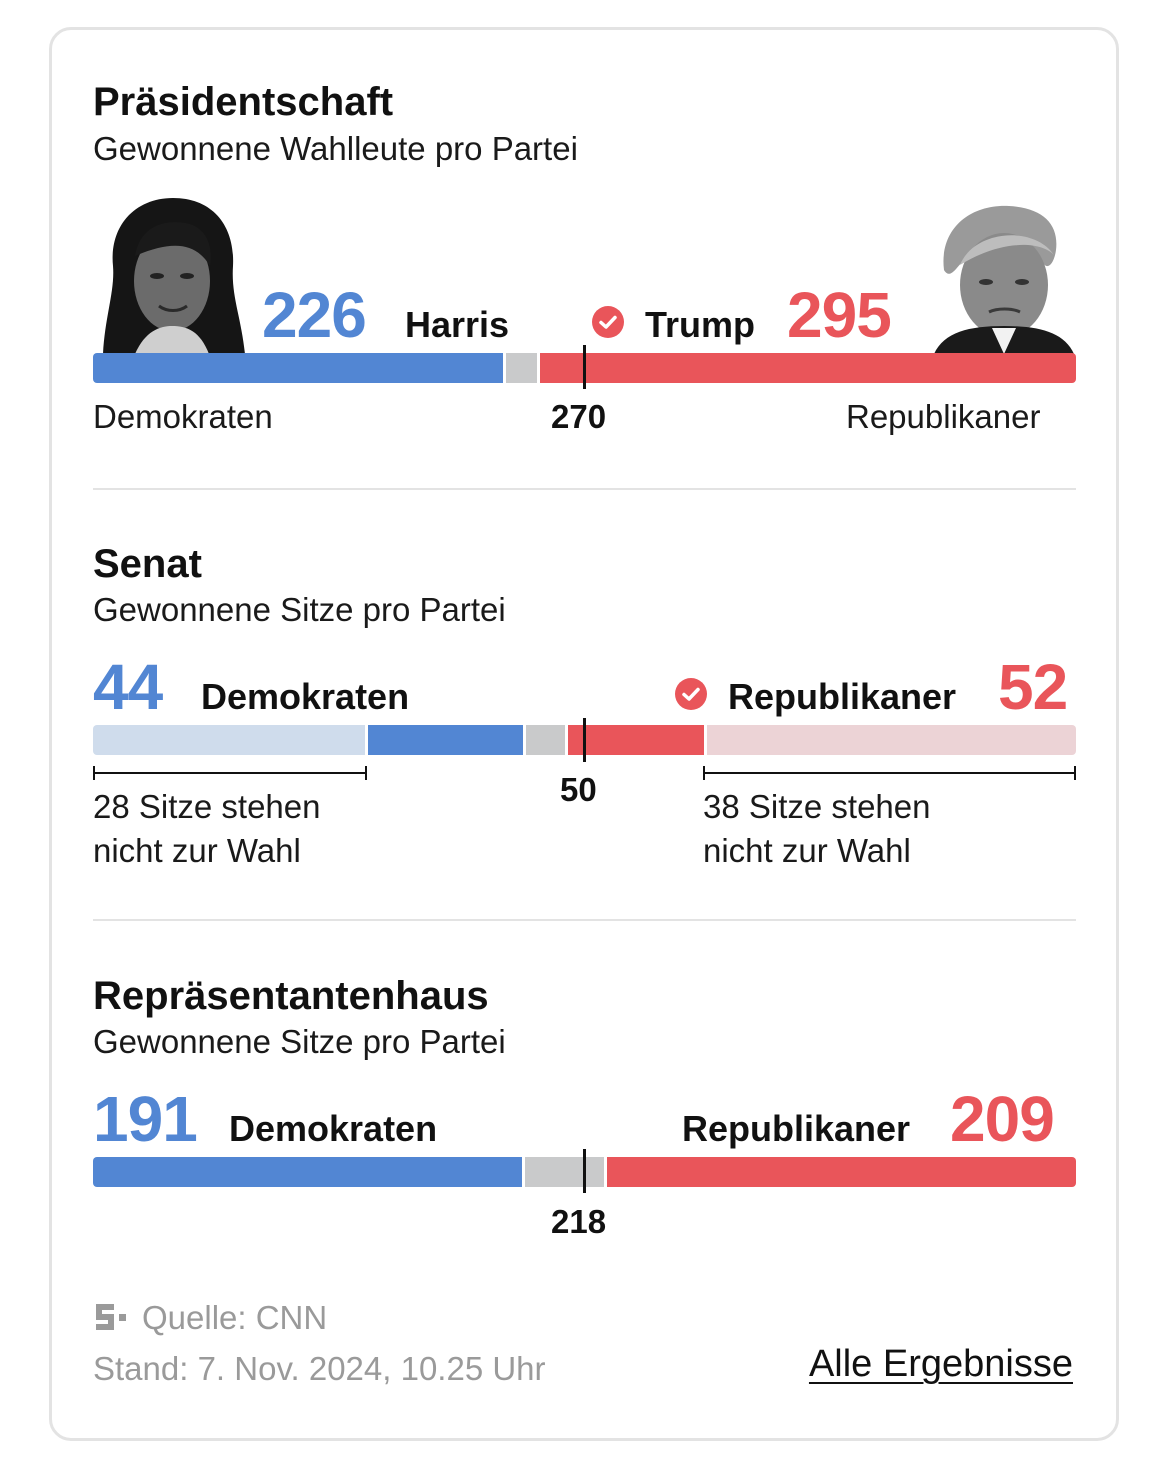  Describe the element at coordinates (147, 564) in the screenshot. I see `senate-title: Senat` at that location.